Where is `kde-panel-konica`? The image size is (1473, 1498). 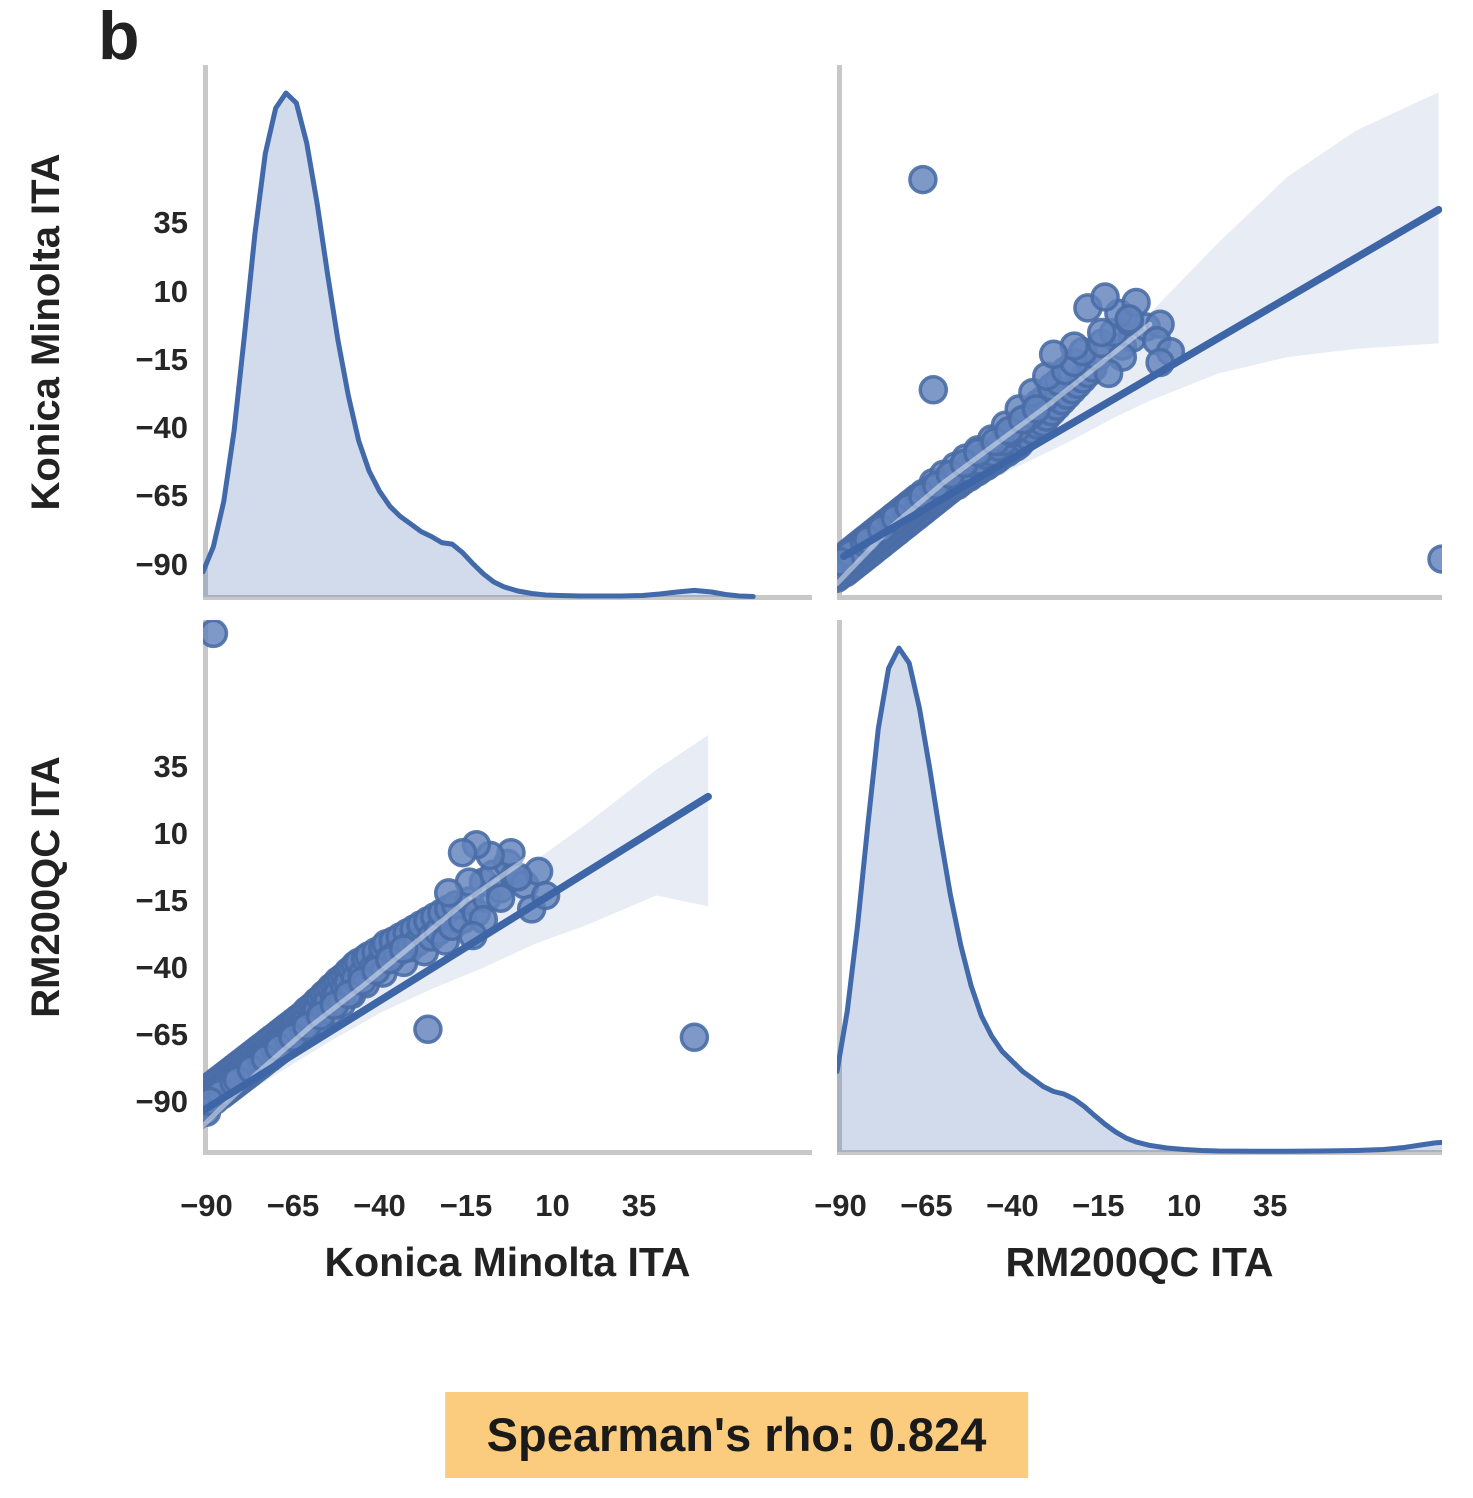
kde-panel-konica is located at coordinates (507, 332).